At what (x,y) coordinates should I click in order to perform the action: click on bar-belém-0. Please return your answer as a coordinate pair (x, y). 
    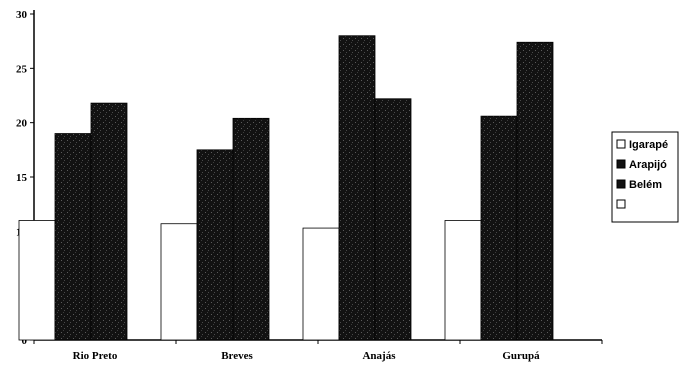
    Looking at the image, I should click on (109, 221).